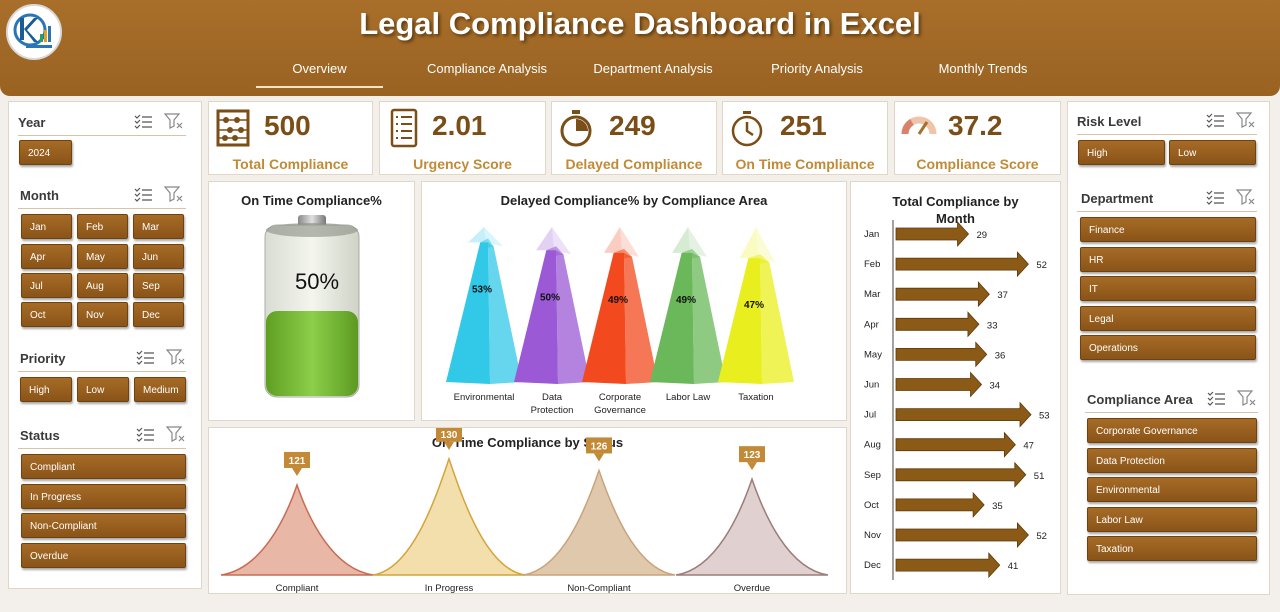 The width and height of the screenshot is (1280, 612). Describe the element at coordinates (103, 496) in the screenshot. I see `status-in-progress-button: In Progress` at that location.